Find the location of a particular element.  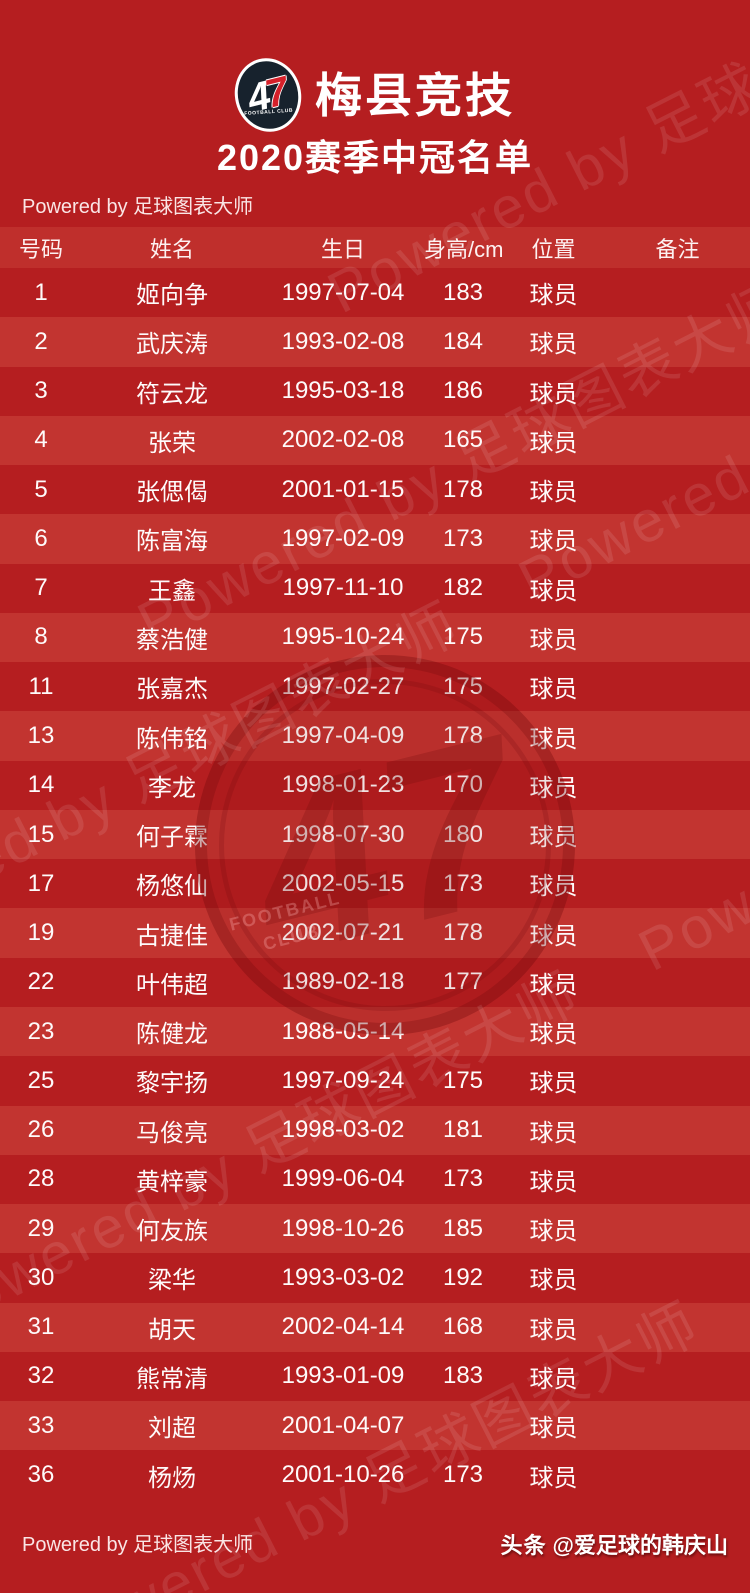

cell-number: 25 is located at coordinates (41, 1080).